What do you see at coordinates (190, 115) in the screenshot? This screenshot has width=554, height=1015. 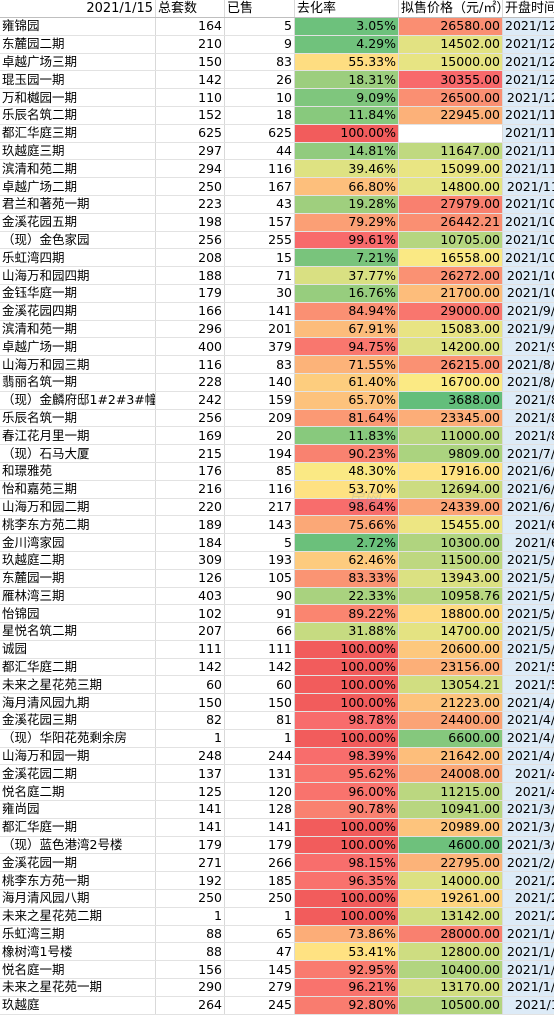 I see `total-units-cell: 152` at bounding box center [190, 115].